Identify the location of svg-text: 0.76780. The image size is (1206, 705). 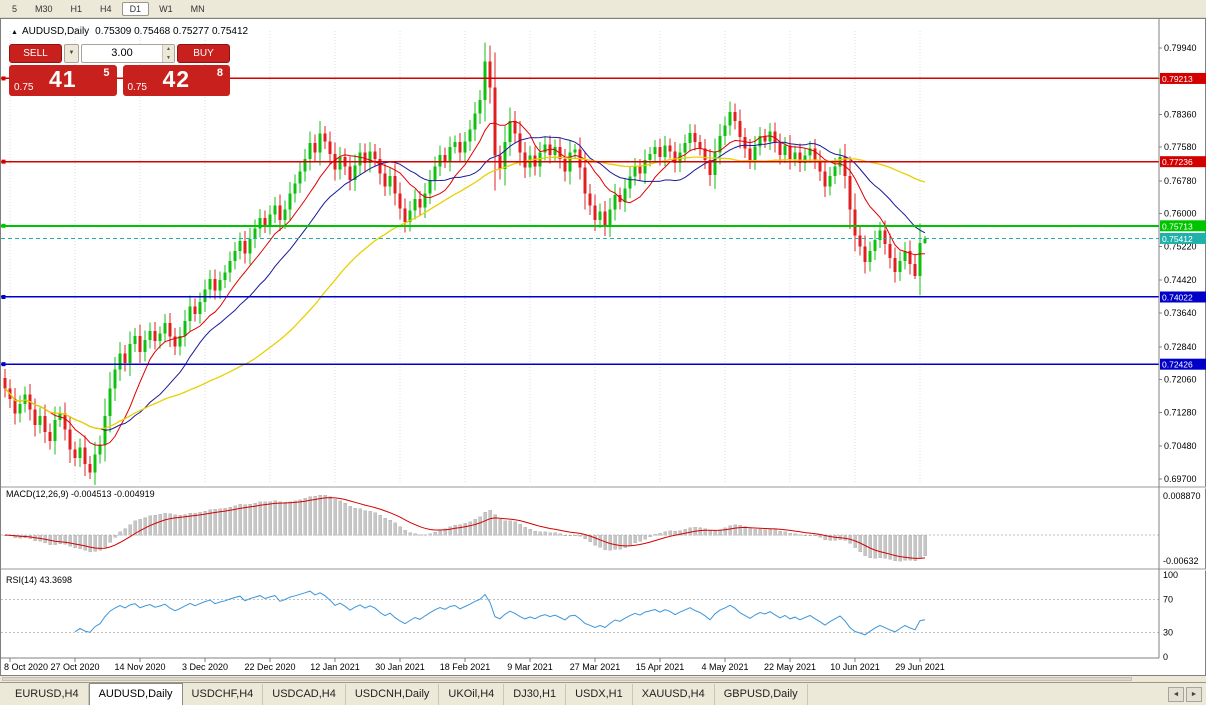
(1180, 181).